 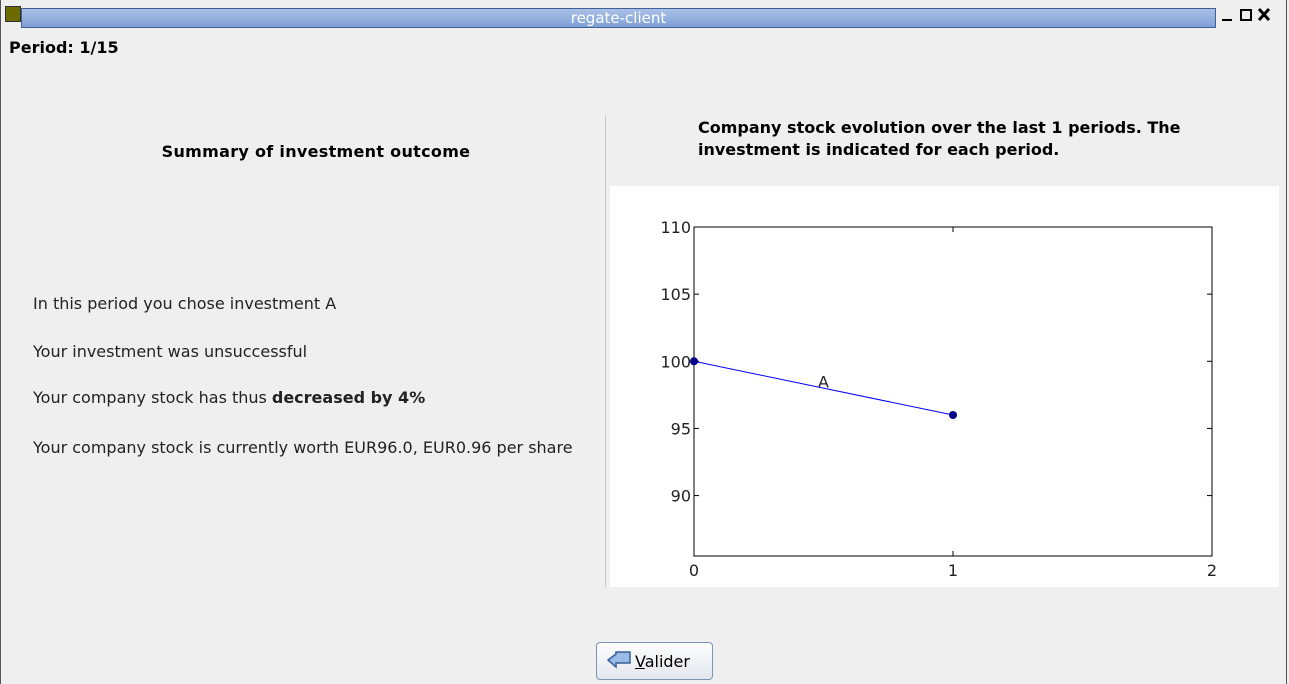 I want to click on button-icon, so click(x=618, y=660).